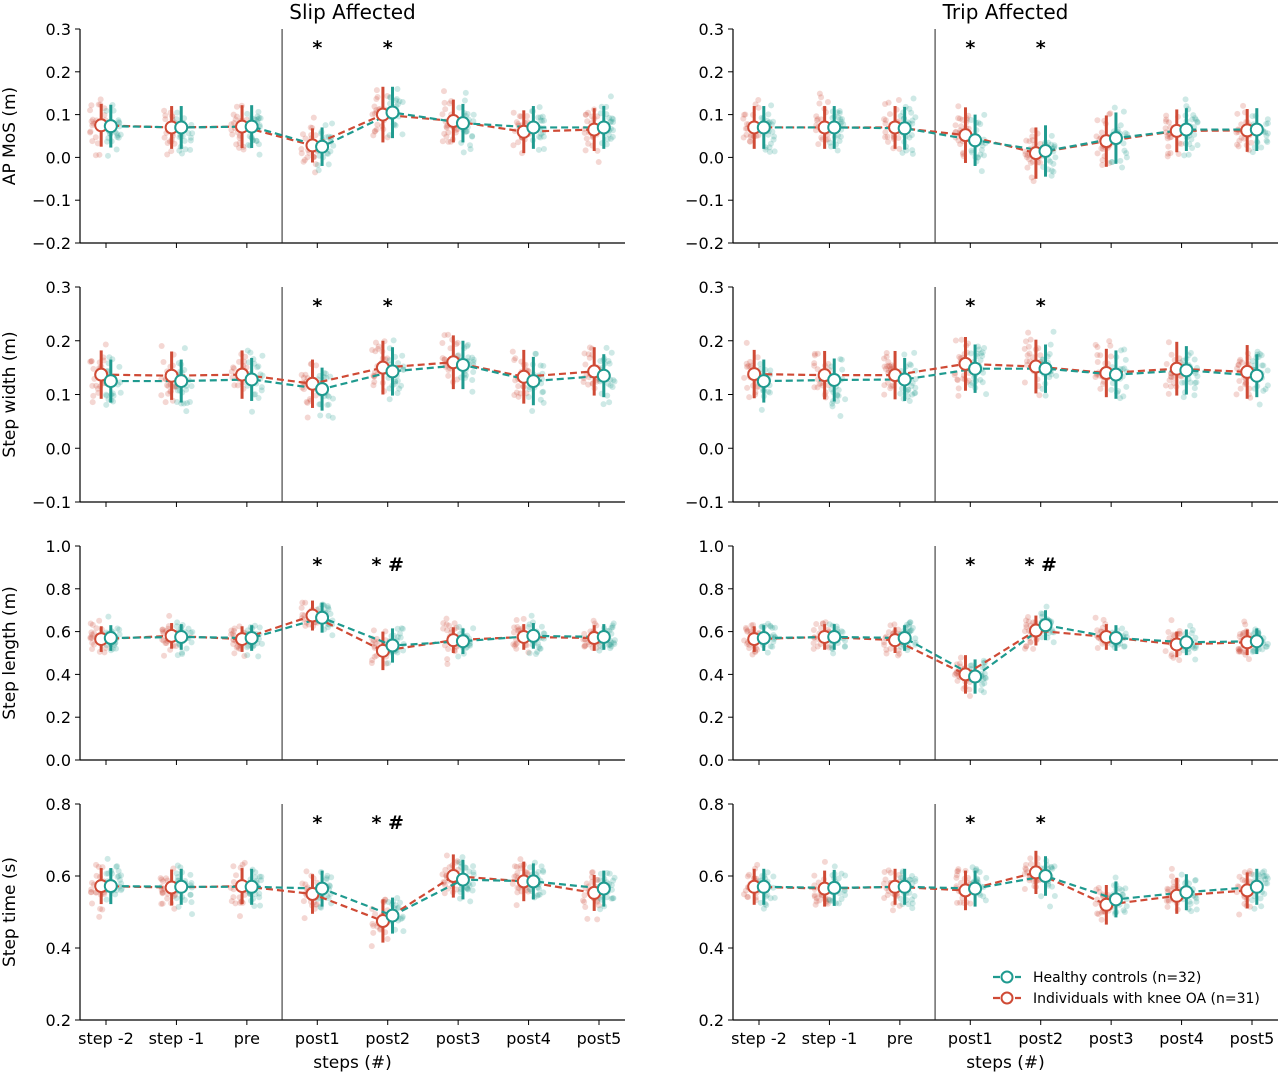  Describe the element at coordinates (51, 502) in the screenshot. I see `y-tick-label: −0.1` at that location.